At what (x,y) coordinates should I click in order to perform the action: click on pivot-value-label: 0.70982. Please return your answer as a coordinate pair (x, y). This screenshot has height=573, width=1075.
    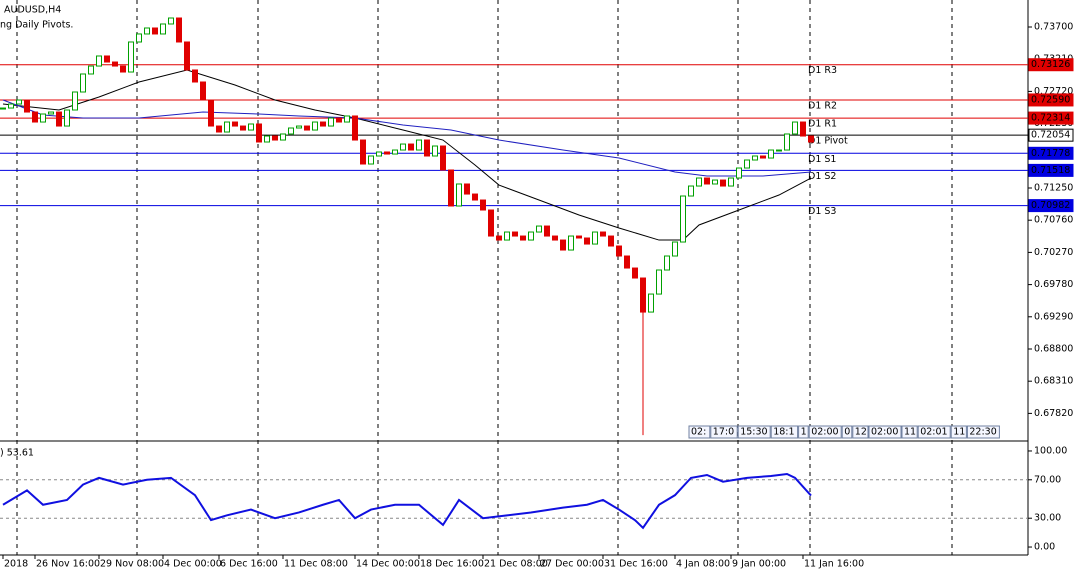
    Looking at the image, I should click on (1050, 205).